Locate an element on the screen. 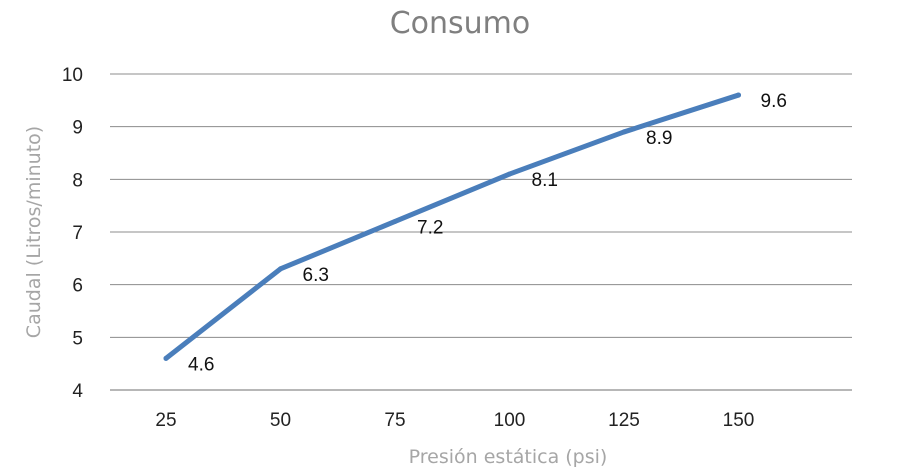  y-tick-label: 9 is located at coordinates (77, 128).